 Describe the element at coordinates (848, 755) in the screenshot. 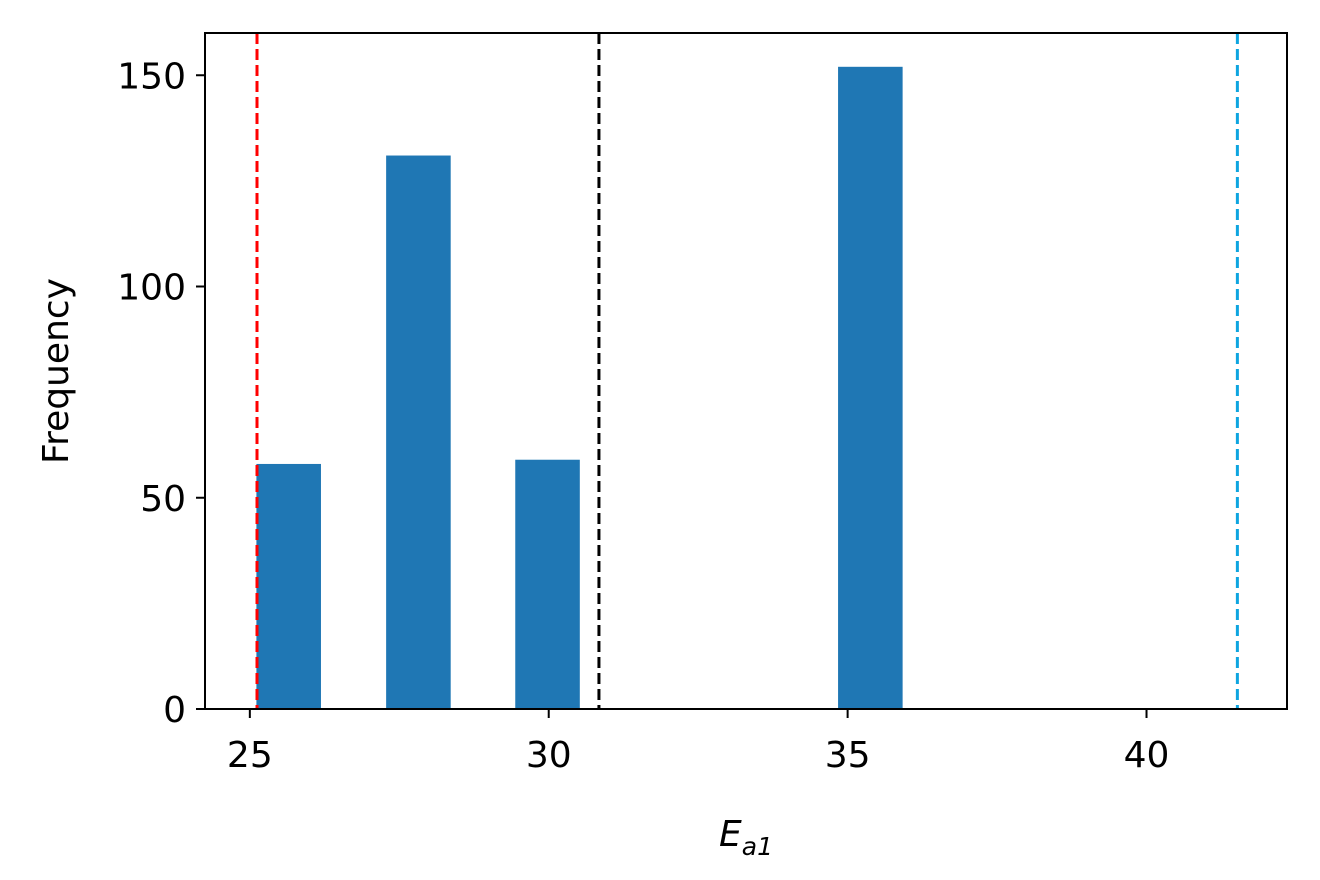

I see `x-tick-label-2: 35` at that location.